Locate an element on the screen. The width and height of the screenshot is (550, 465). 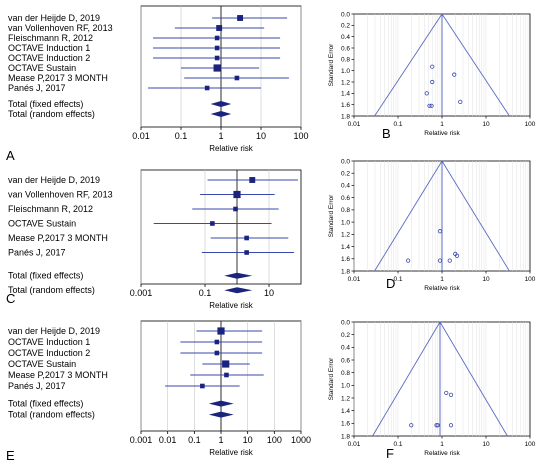
x-tick-label: 0.01 is located at coordinates (354, 279).